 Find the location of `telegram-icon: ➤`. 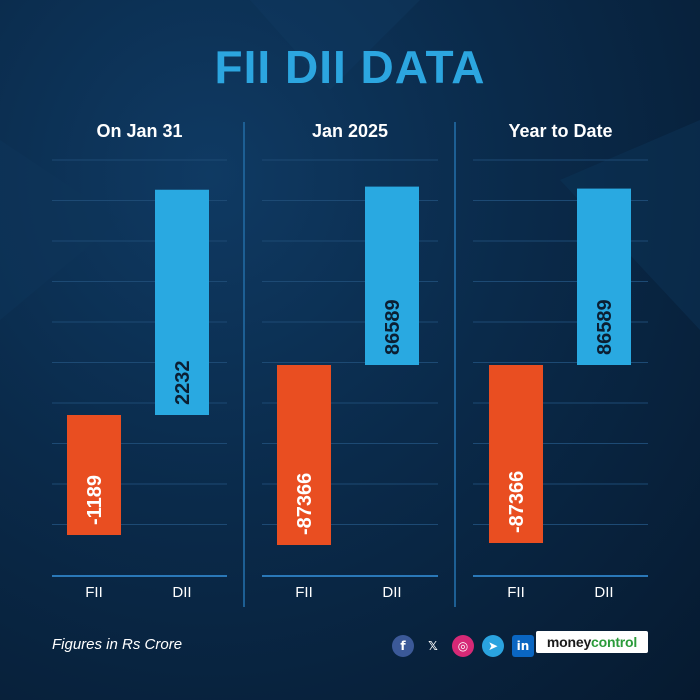

telegram-icon: ➤ is located at coordinates (493, 646).